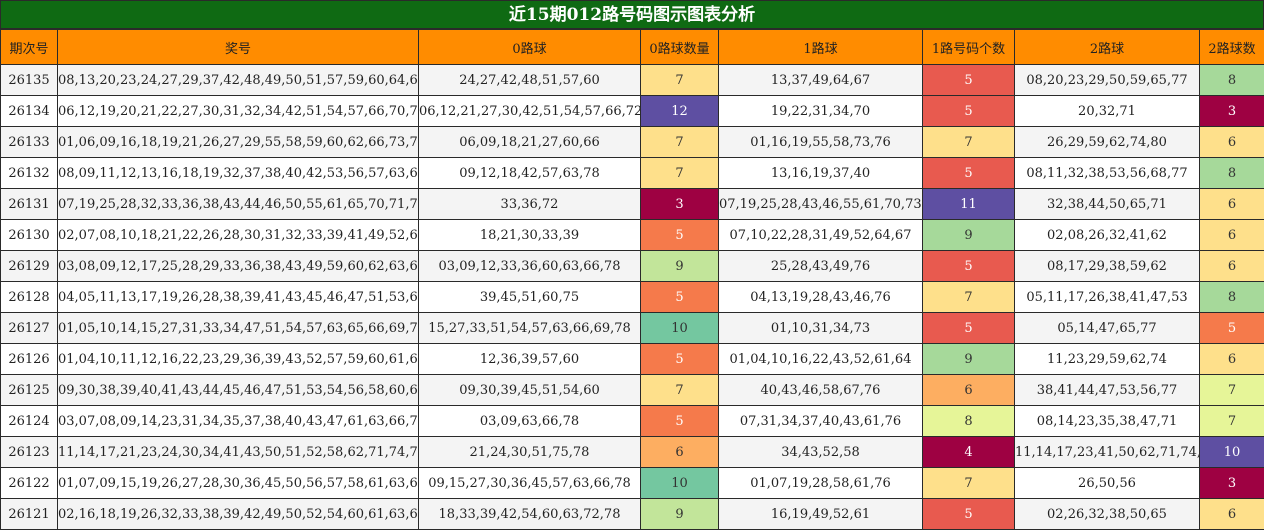 The width and height of the screenshot is (1264, 530). What do you see at coordinates (1107, 359) in the screenshot?
I see `route2-cell: 11,23,29,59,62,74` at bounding box center [1107, 359].